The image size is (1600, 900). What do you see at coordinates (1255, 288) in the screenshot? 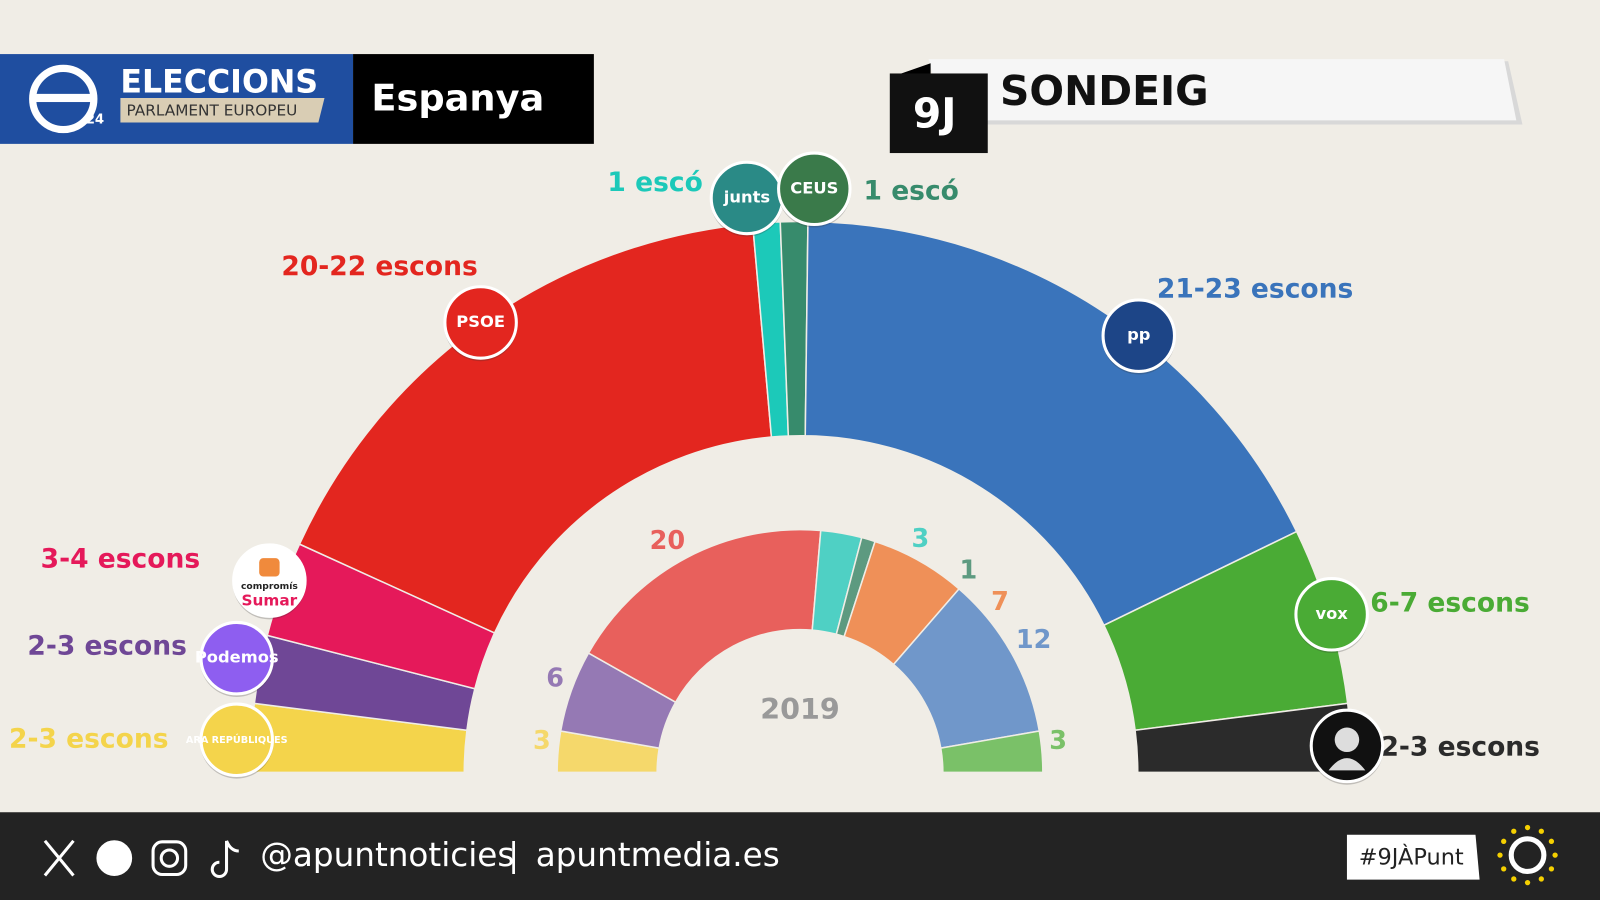
I see `seat-label: 21-23 escons` at bounding box center [1255, 288].